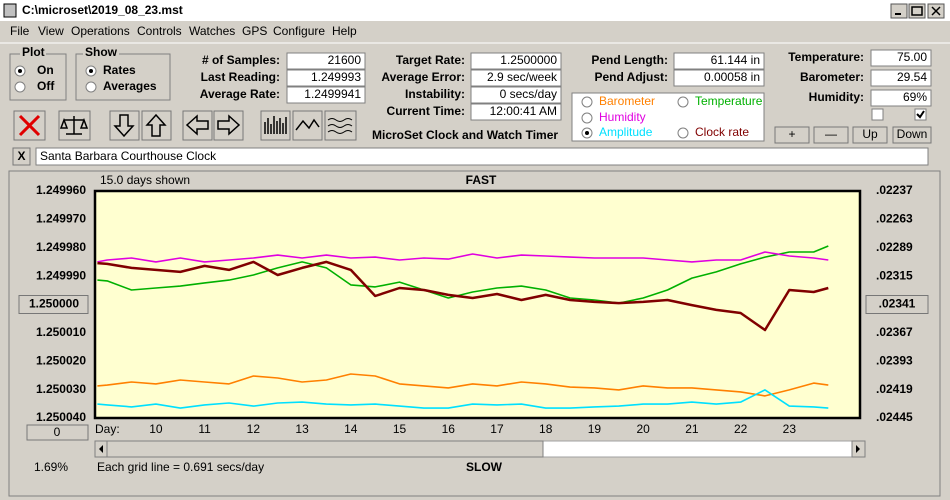  What do you see at coordinates (124, 126) in the screenshot?
I see `down-arrow-icon` at bounding box center [124, 126].